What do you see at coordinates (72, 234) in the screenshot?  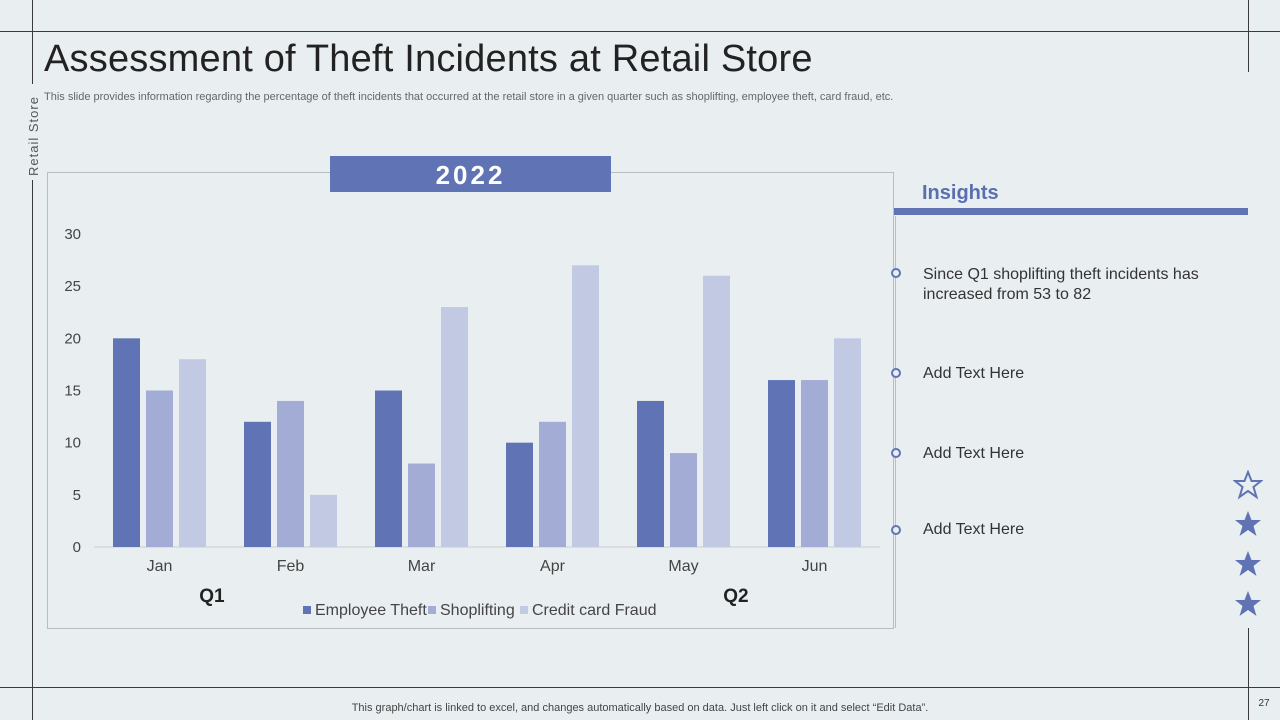 I see `y-tick-label: 30` at bounding box center [72, 234].